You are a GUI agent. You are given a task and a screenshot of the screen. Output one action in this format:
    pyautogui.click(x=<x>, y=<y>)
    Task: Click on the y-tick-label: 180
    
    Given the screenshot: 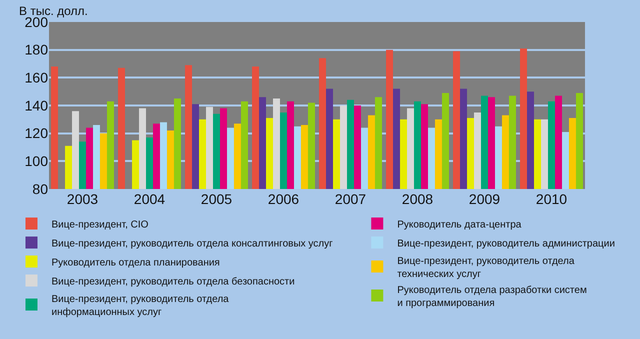 What is the action you would take?
    pyautogui.click(x=36, y=50)
    